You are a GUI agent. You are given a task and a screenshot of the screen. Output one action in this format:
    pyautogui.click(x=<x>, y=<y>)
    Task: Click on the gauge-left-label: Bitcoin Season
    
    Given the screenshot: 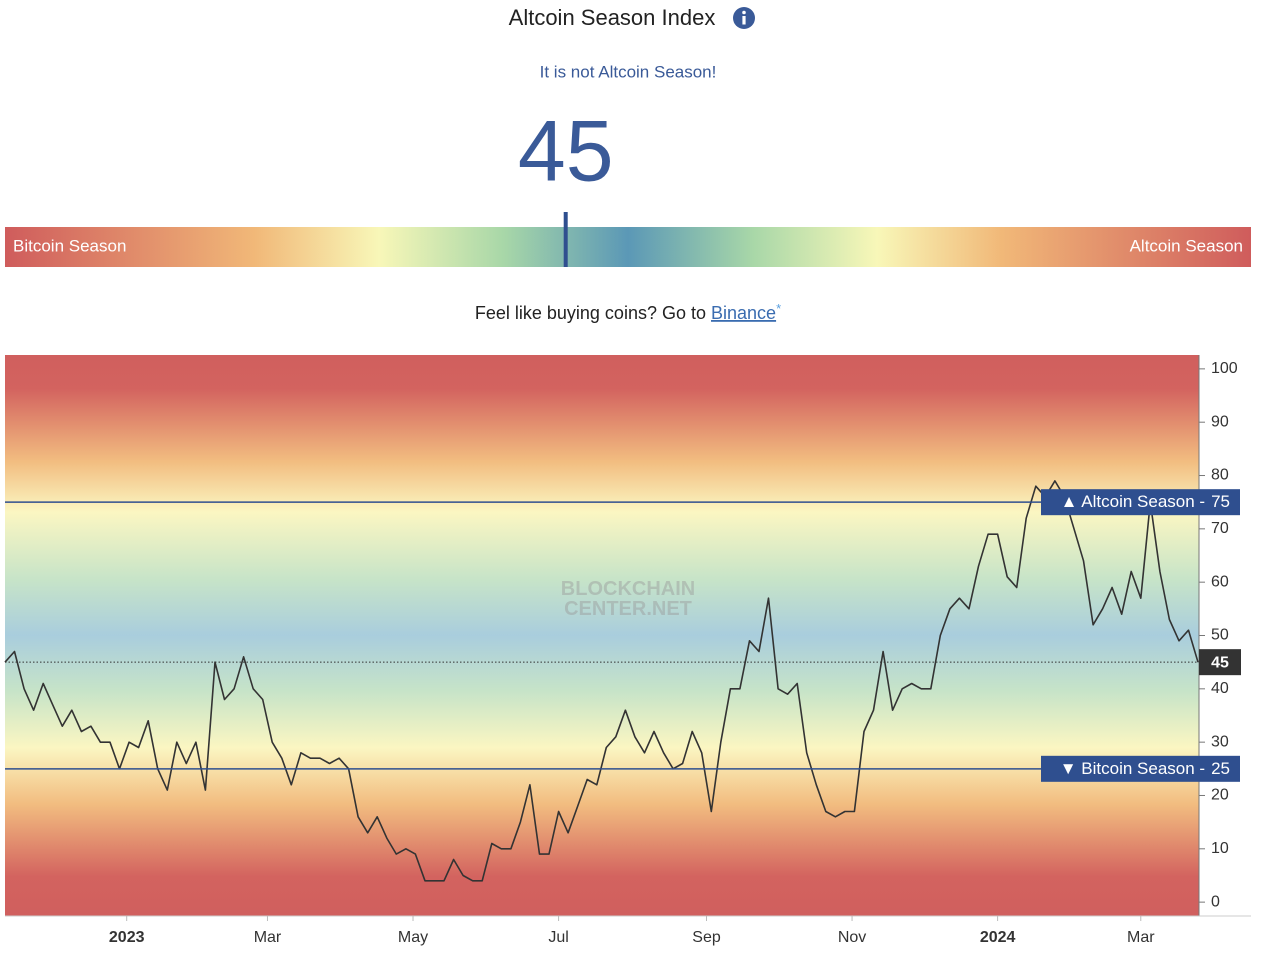 What is the action you would take?
    pyautogui.click(x=69, y=245)
    